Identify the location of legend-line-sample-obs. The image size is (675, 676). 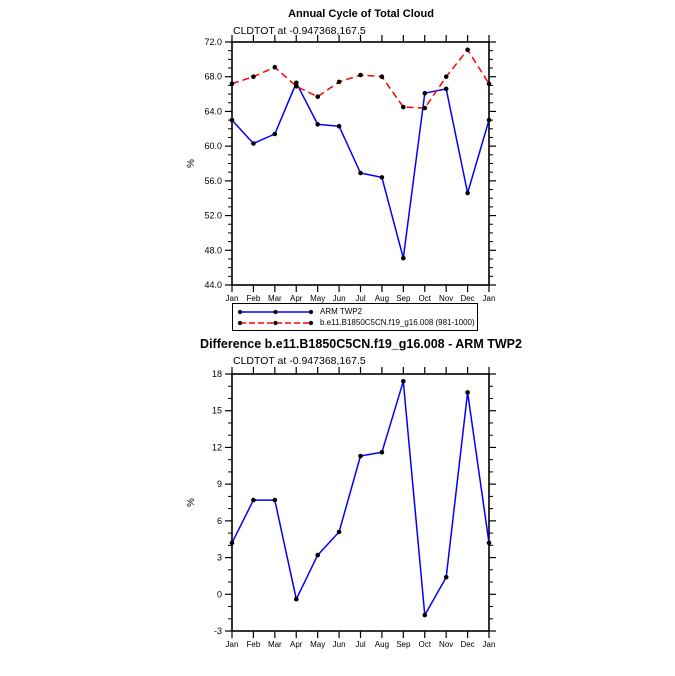
(275, 311).